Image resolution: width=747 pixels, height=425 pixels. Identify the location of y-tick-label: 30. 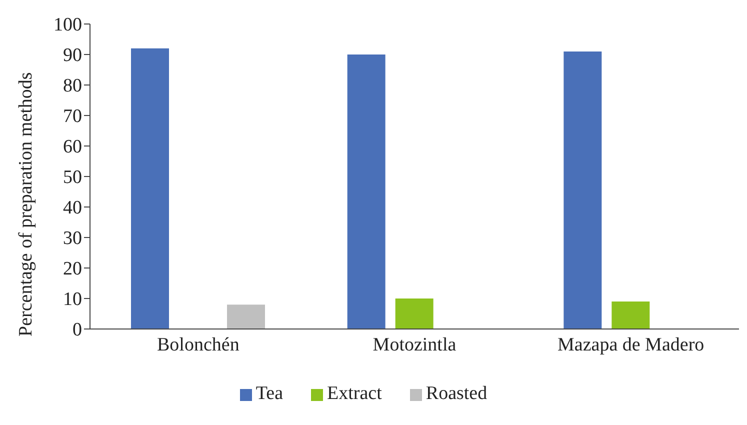
(72, 239).